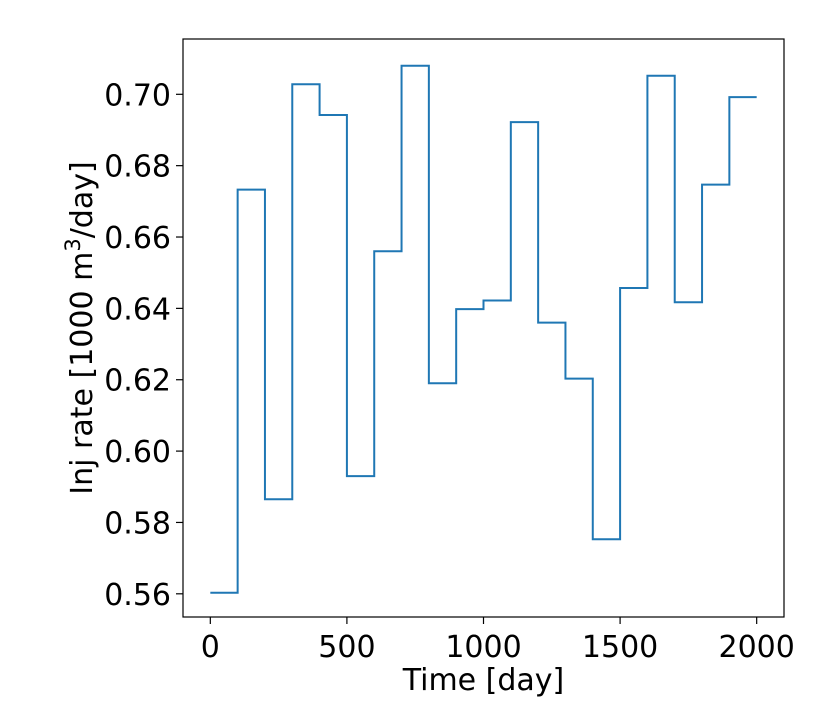  What do you see at coordinates (210, 647) in the screenshot?
I see `x-tick-label: 0` at bounding box center [210, 647].